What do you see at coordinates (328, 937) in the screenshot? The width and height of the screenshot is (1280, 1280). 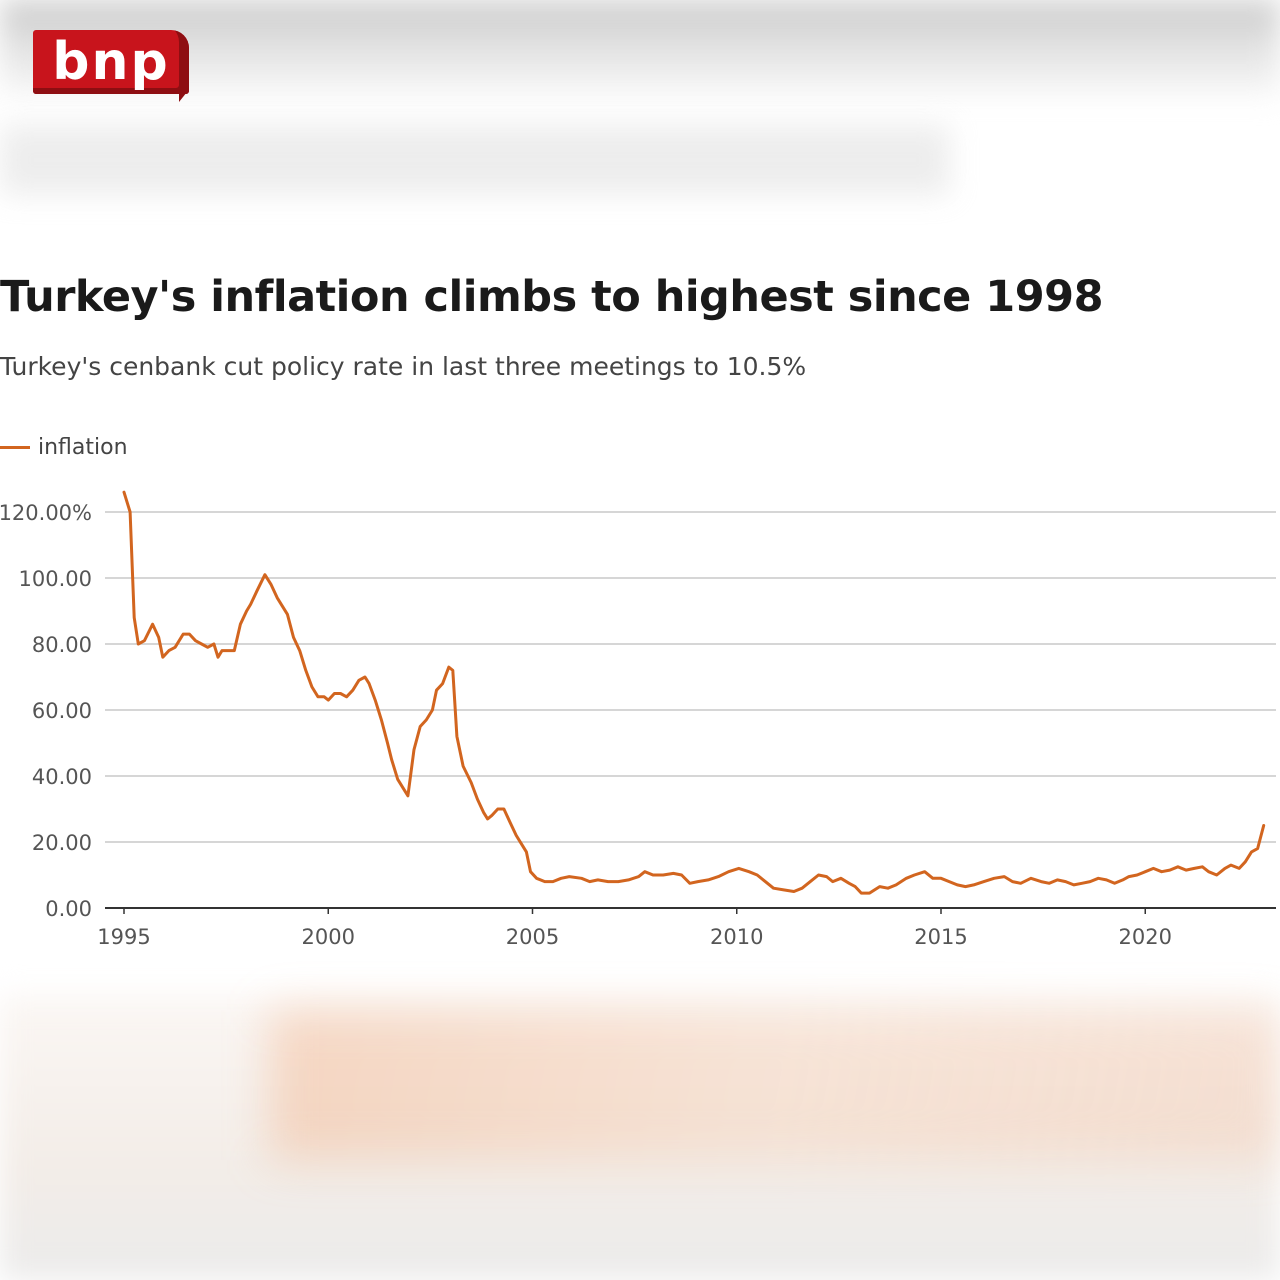 I see `x-tick-label: 2000` at bounding box center [328, 937].